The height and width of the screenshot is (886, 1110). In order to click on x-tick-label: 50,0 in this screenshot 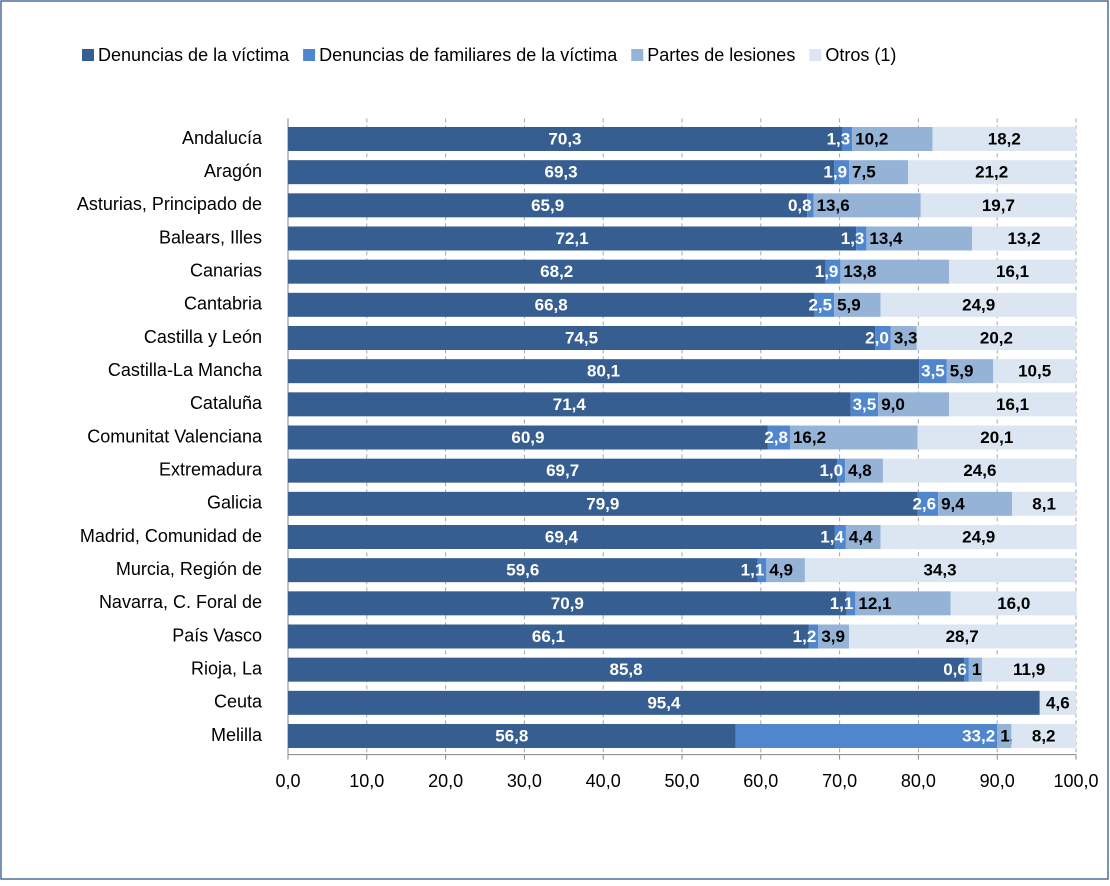, I will do `click(681, 781)`.